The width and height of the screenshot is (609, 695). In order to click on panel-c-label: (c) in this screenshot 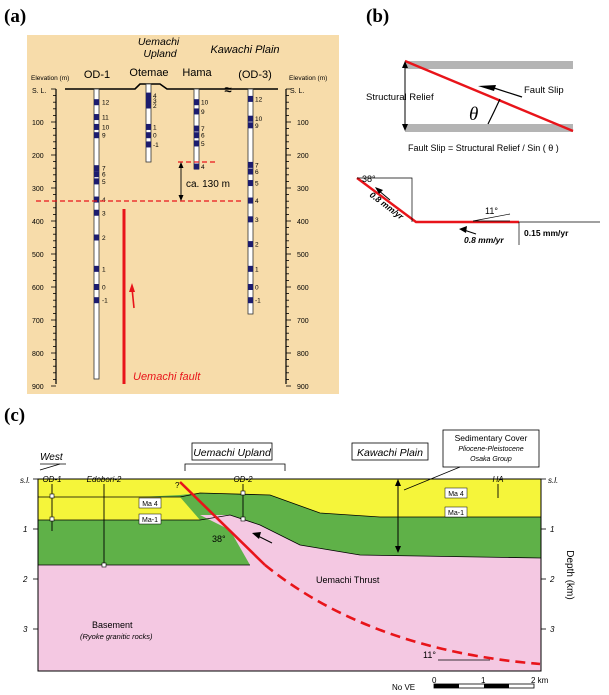, I will do `click(14, 415)`.